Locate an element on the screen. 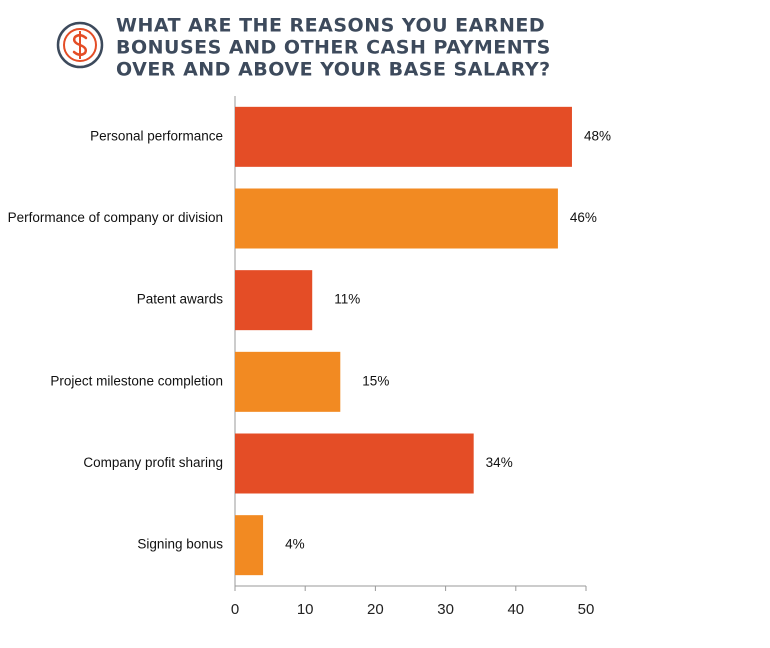 Image resolution: width=770 pixels, height=648 pixels. x-tick-label: 40 is located at coordinates (515, 609).